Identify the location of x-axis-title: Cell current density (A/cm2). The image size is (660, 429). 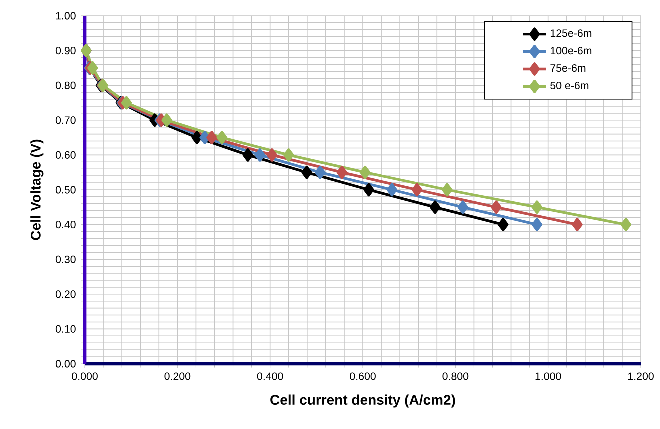
(363, 401).